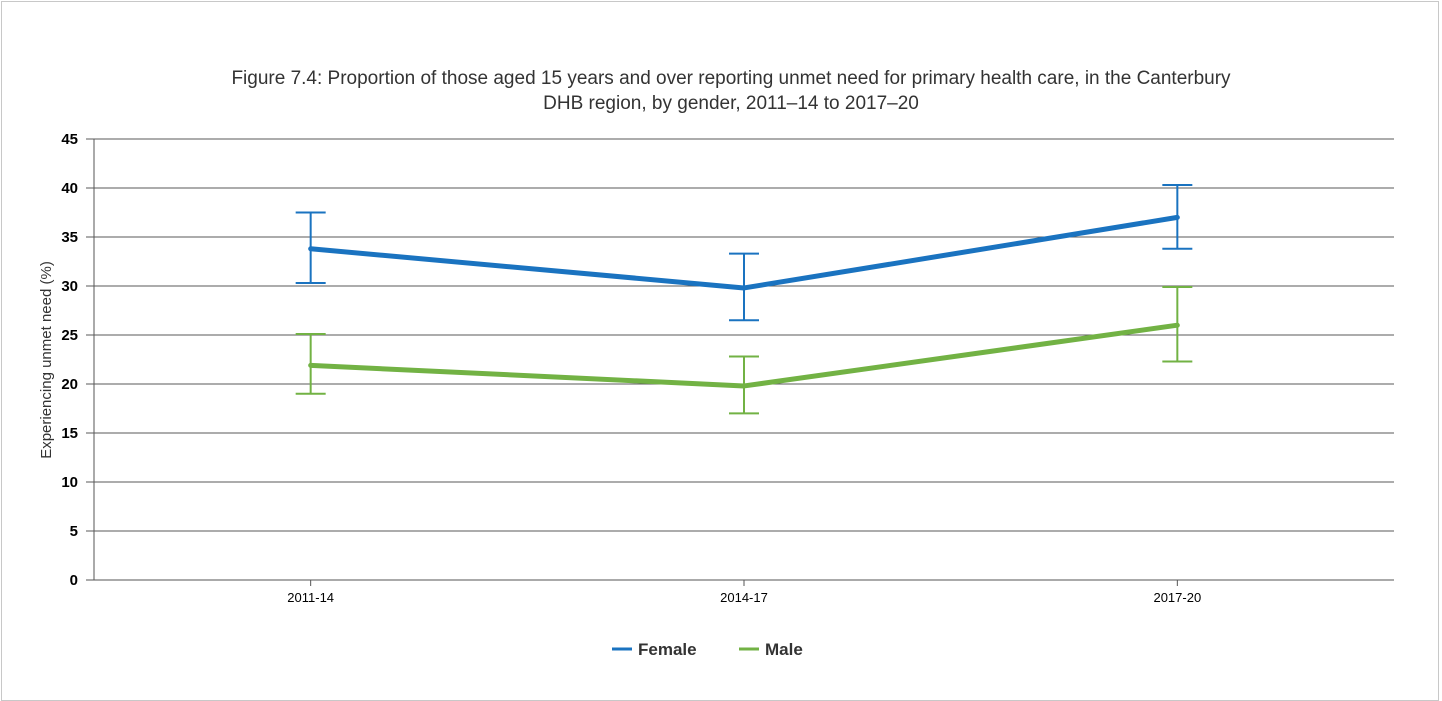 The width and height of the screenshot is (1442, 701). What do you see at coordinates (69, 237) in the screenshot?
I see `y-tick-label: 35` at bounding box center [69, 237].